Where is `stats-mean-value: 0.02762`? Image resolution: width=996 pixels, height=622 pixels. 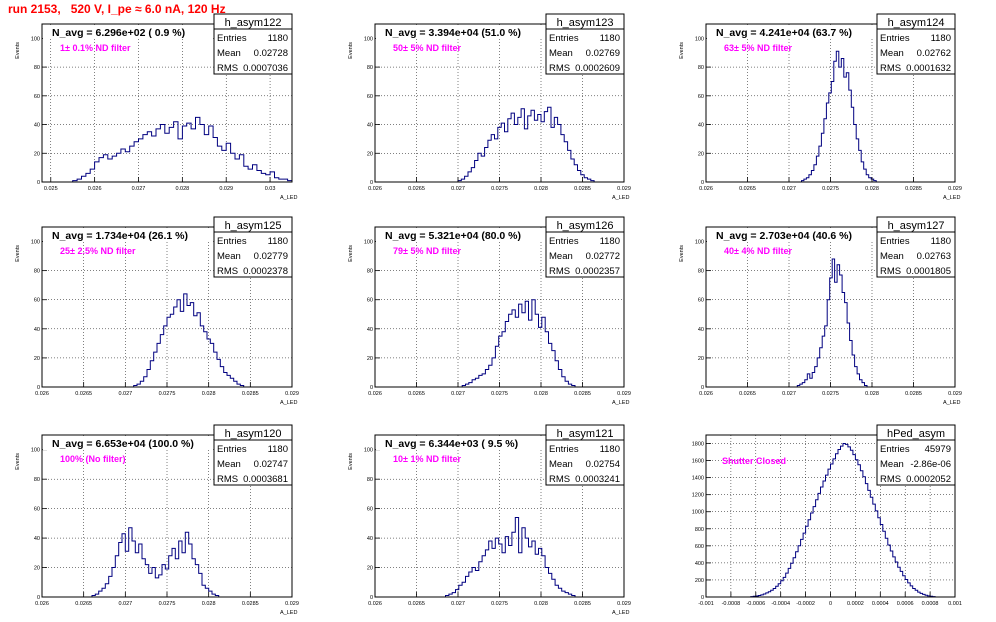
stats-mean-value: 0.02762 is located at coordinates (934, 53).